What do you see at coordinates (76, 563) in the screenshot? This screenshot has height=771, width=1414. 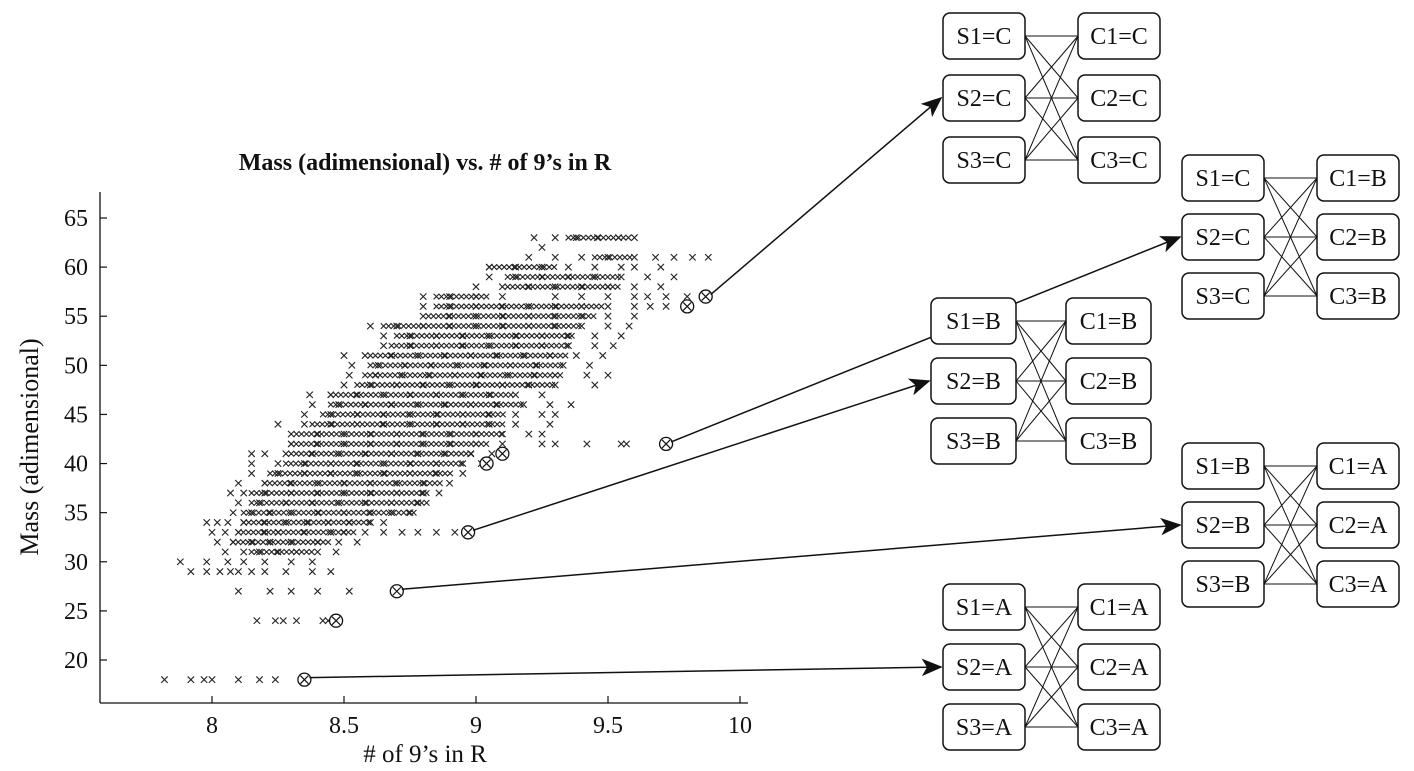 I see `y-tick-label: 30` at bounding box center [76, 563].